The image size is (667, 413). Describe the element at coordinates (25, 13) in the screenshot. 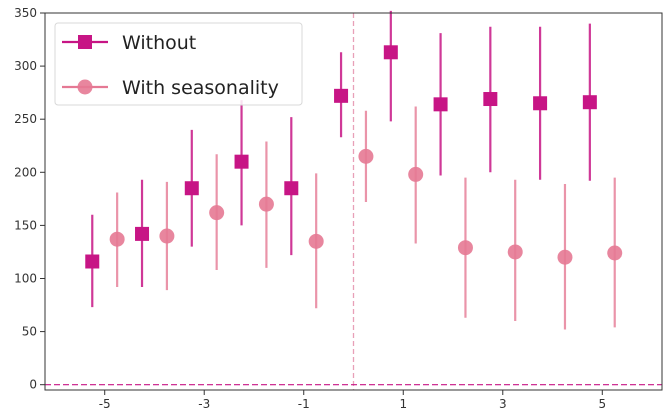

I see `y-tick-label: 350` at that location.